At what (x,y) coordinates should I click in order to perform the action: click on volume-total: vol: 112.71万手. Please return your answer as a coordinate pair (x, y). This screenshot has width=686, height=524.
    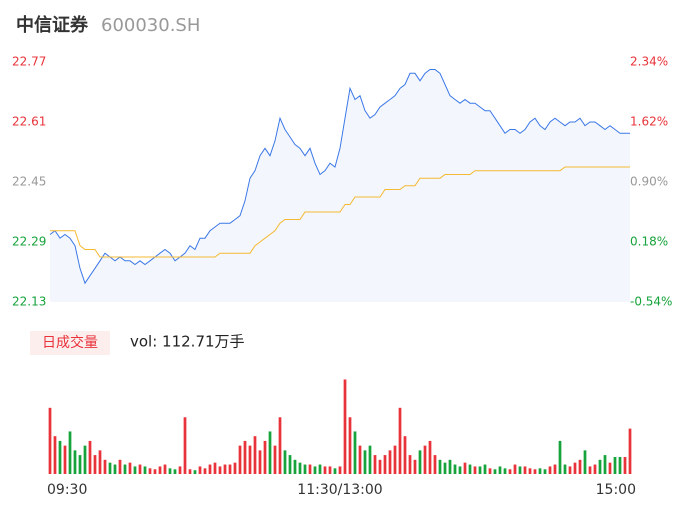
    Looking at the image, I should click on (187, 342).